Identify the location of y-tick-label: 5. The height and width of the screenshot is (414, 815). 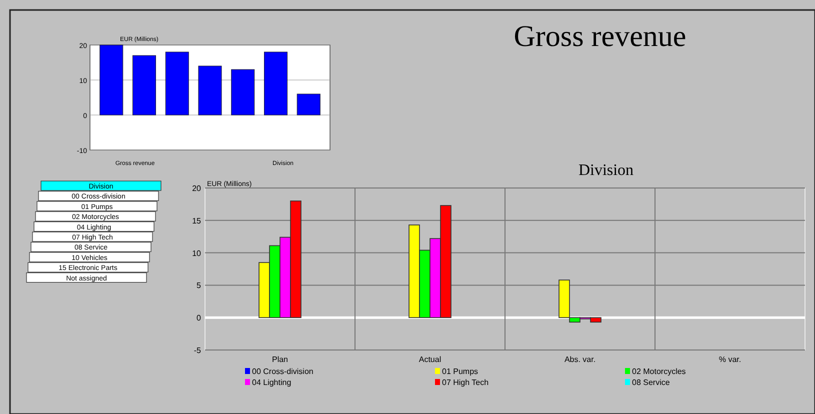
(199, 285).